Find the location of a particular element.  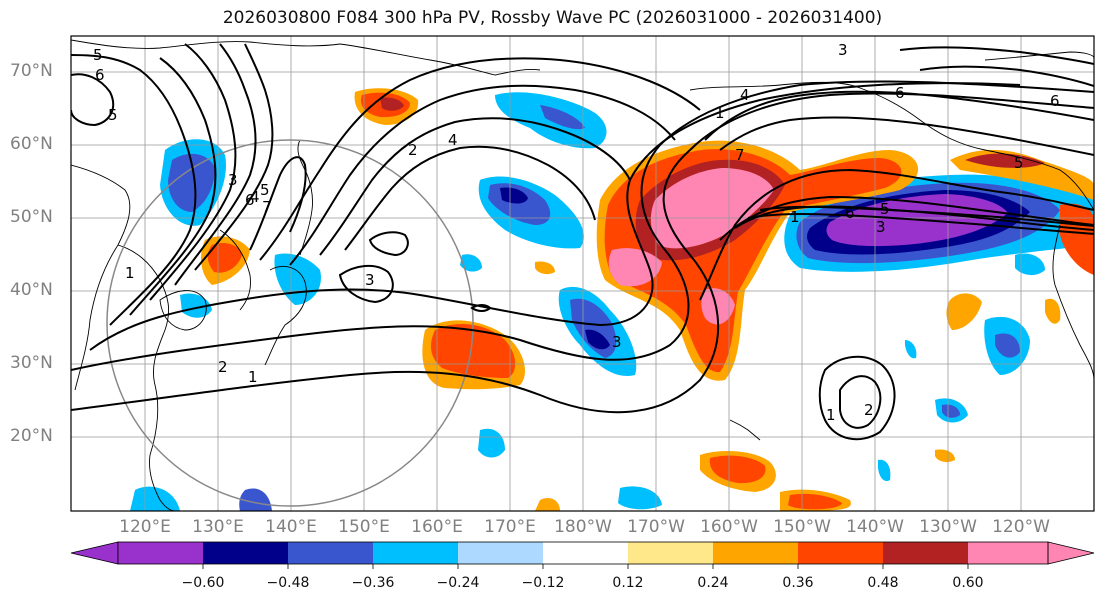

lat-label: 20°N is located at coordinates (31, 436).